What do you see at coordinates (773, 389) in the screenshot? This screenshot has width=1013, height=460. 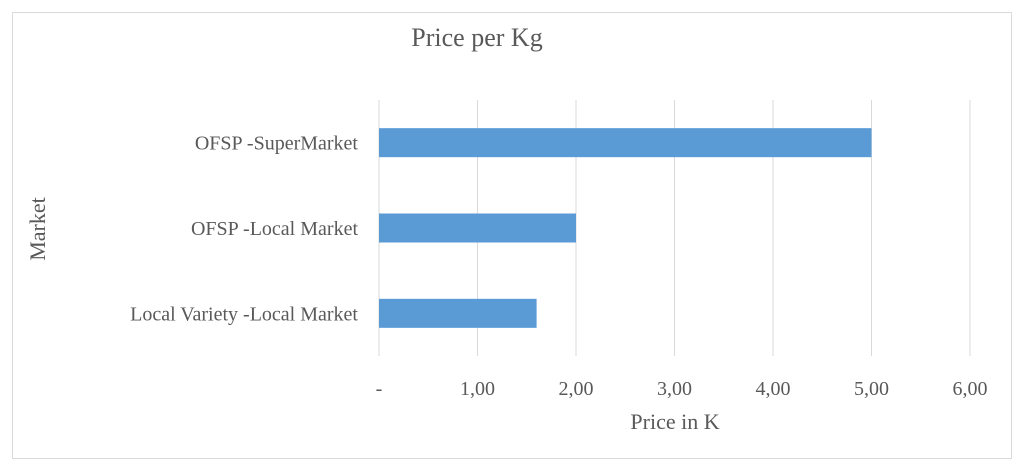 I see `x-tick-label: 4,00` at bounding box center [773, 389].